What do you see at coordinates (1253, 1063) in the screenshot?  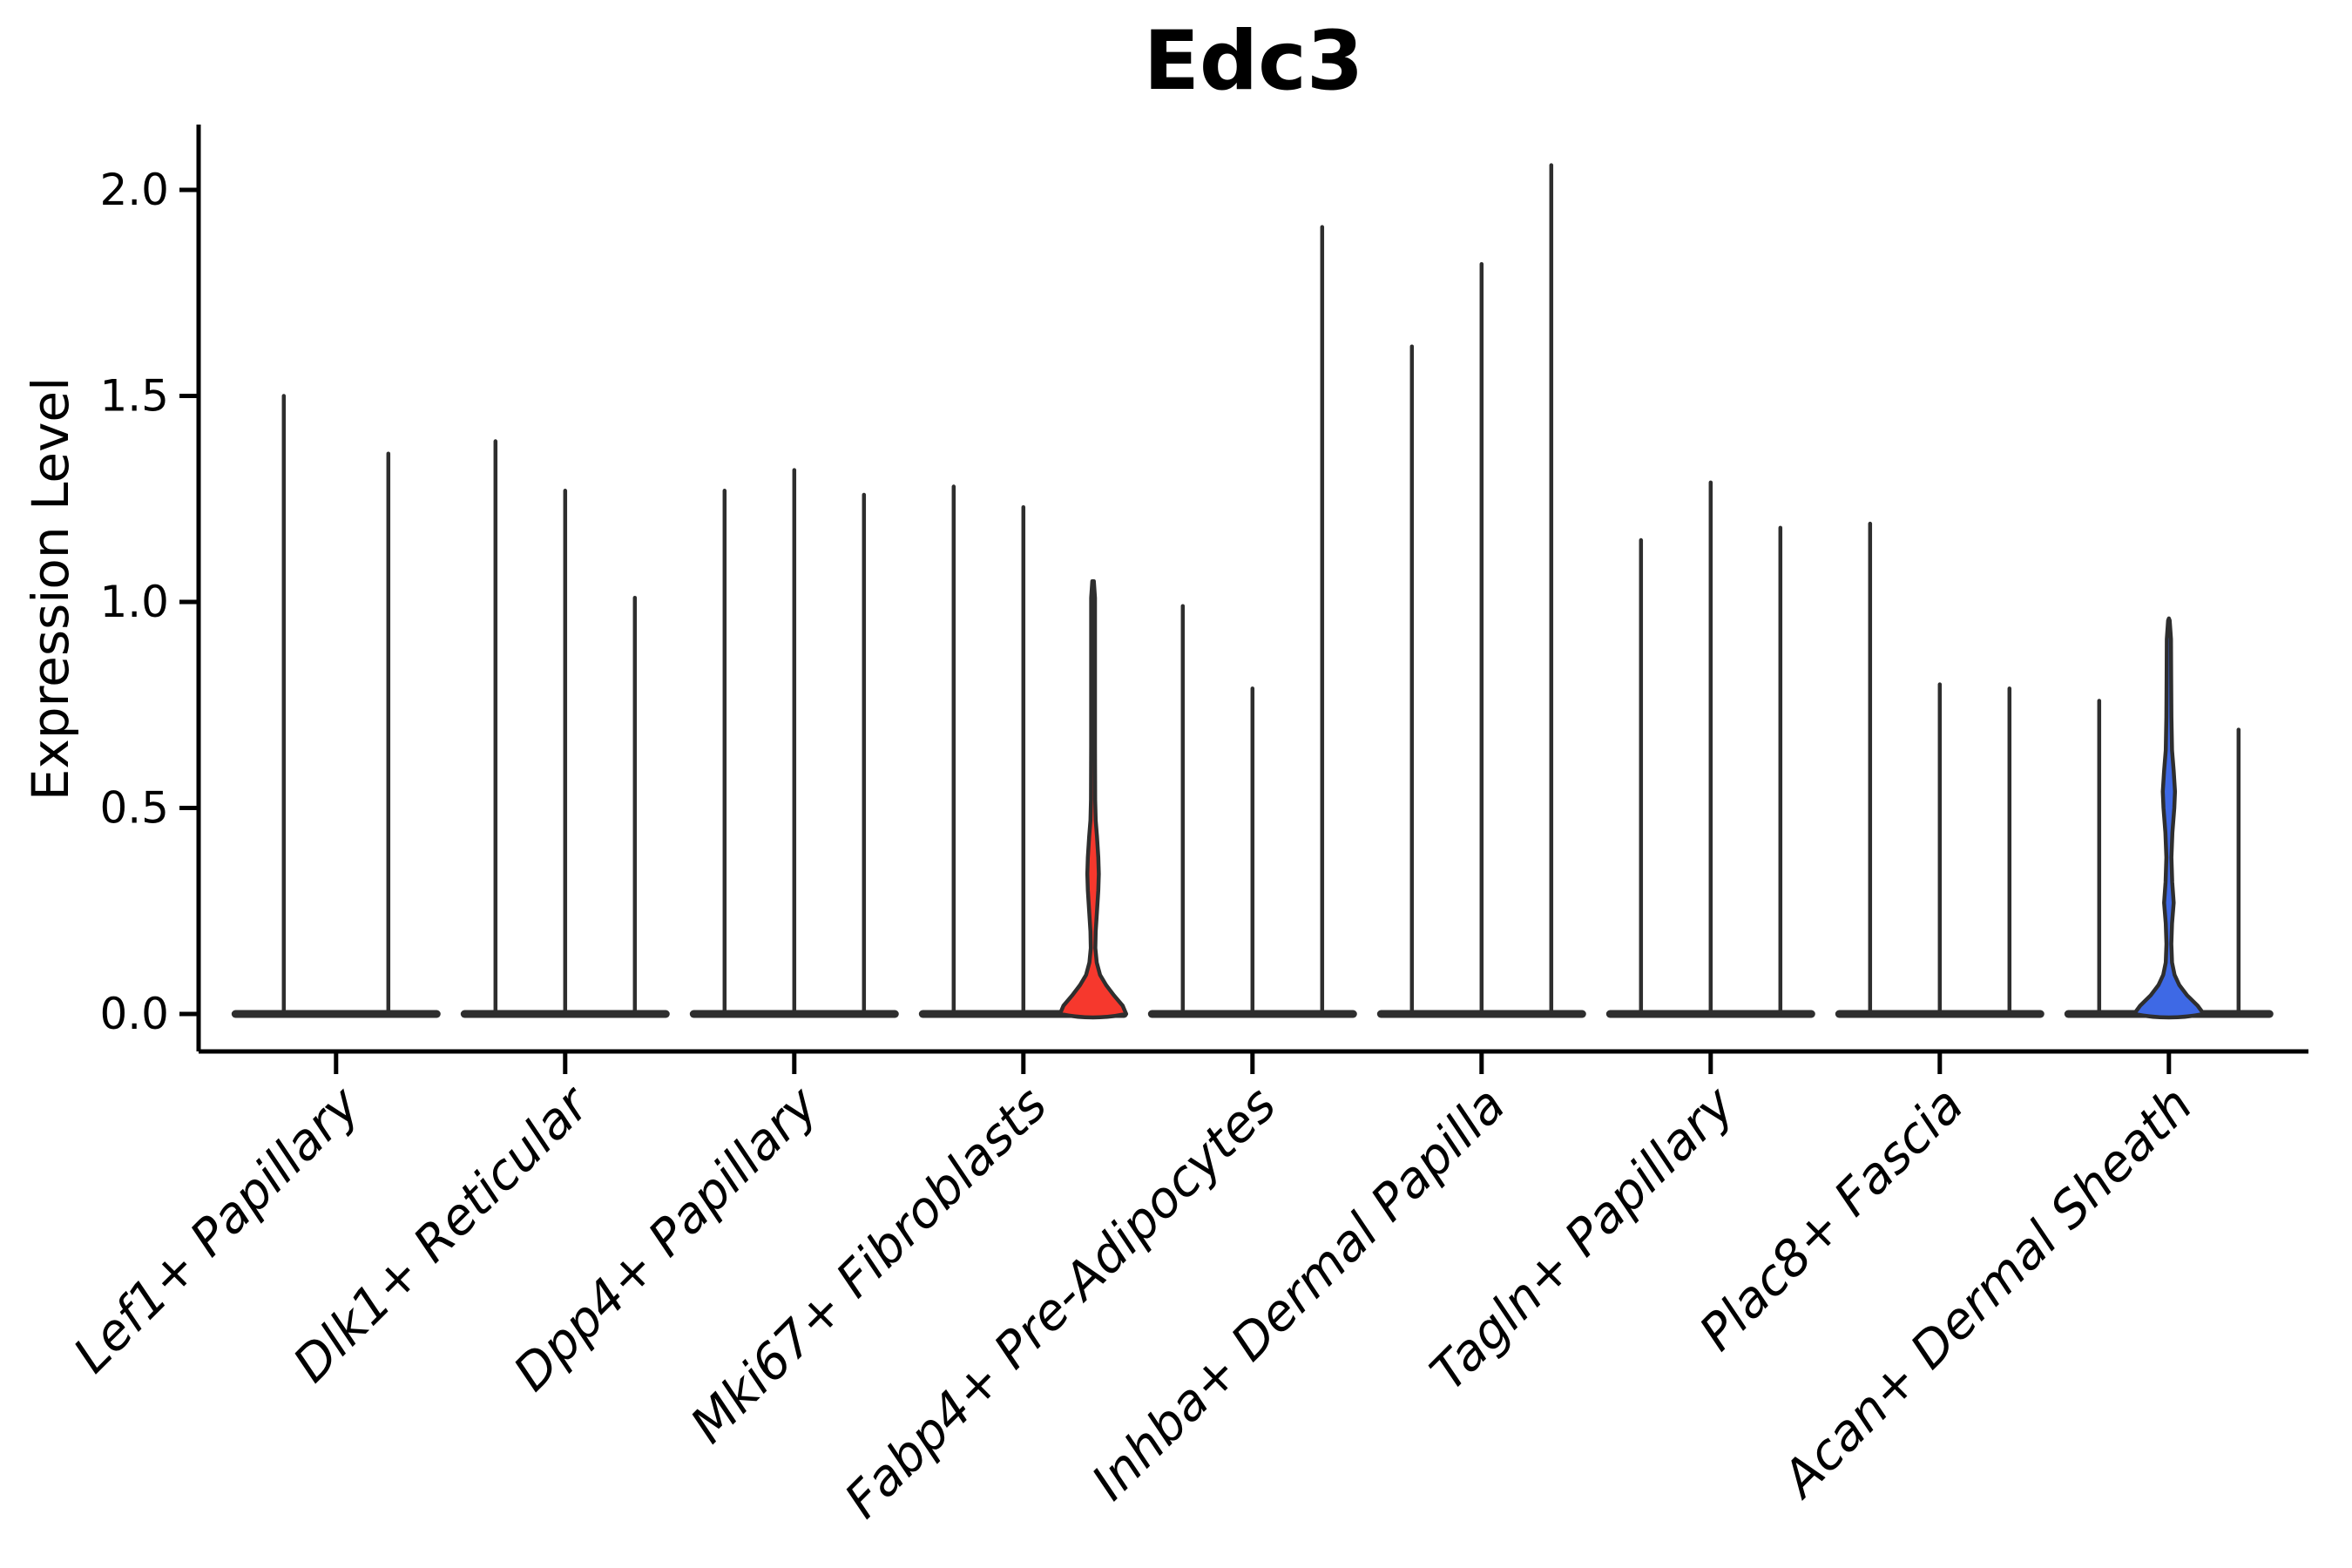 I see `x-axis` at bounding box center [1253, 1063].